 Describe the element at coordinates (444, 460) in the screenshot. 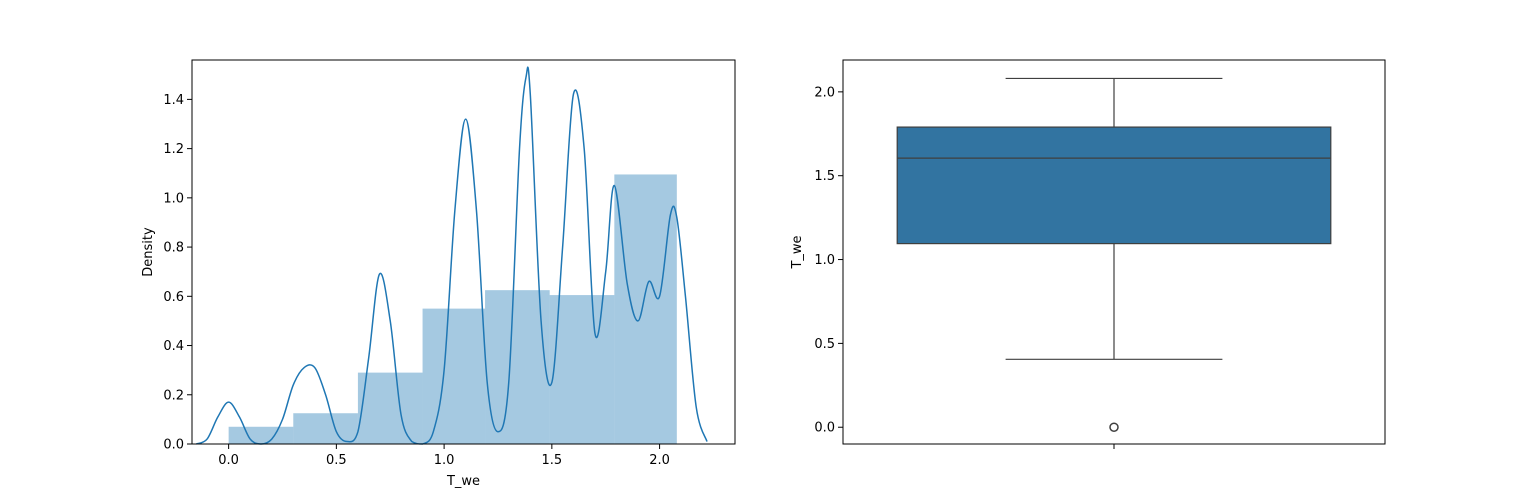

I see `histogram-x-tick-label: 1.0` at that location.